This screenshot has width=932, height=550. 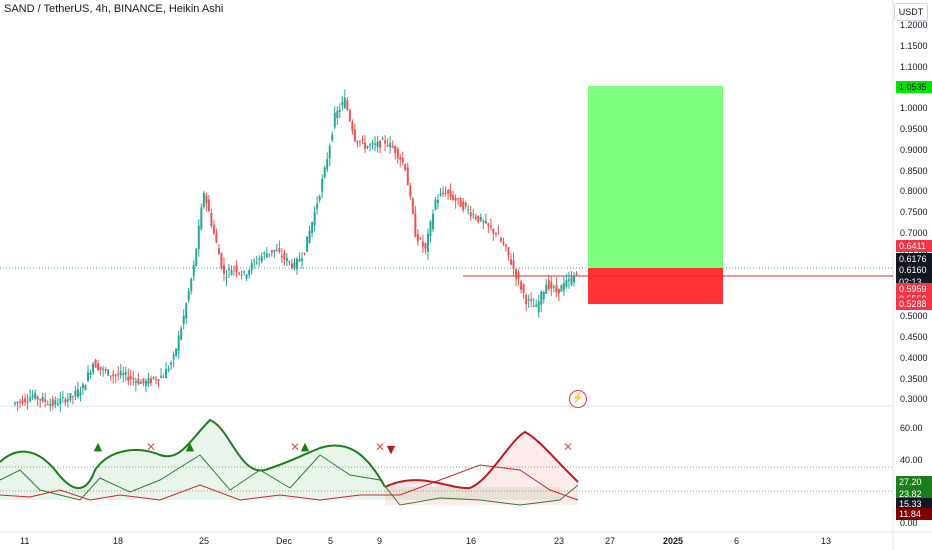 I want to click on loss-zone, so click(x=655, y=286).